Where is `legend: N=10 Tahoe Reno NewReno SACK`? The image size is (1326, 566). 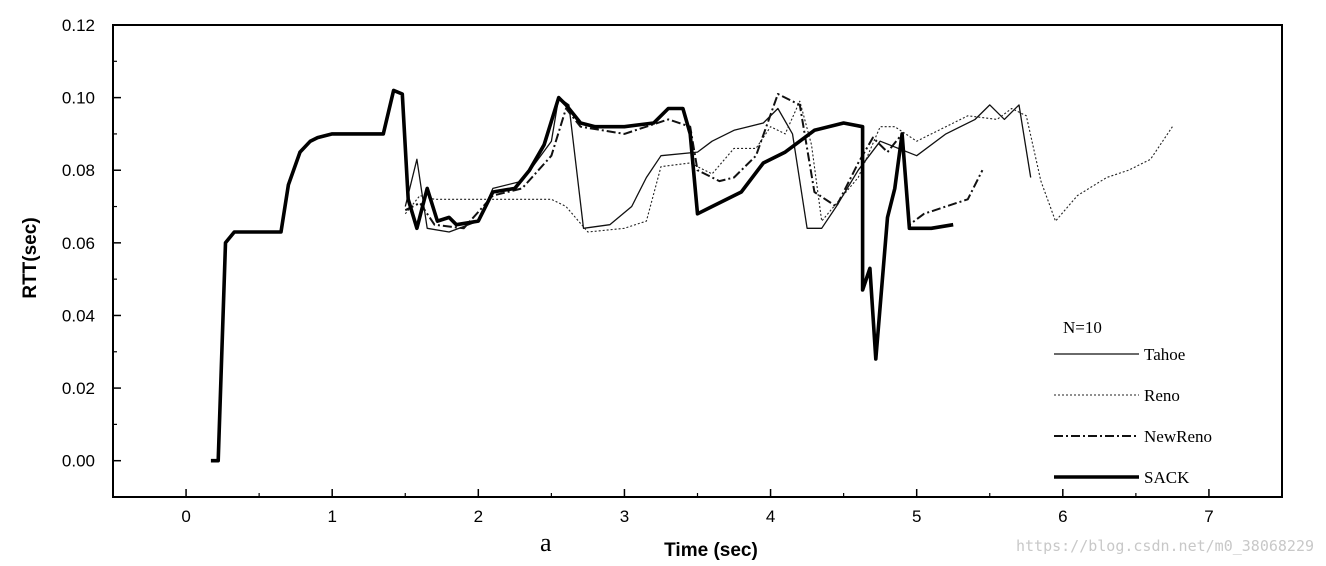 legend: N=10 Tahoe Reno NewReno SACK is located at coordinates (1133, 402).